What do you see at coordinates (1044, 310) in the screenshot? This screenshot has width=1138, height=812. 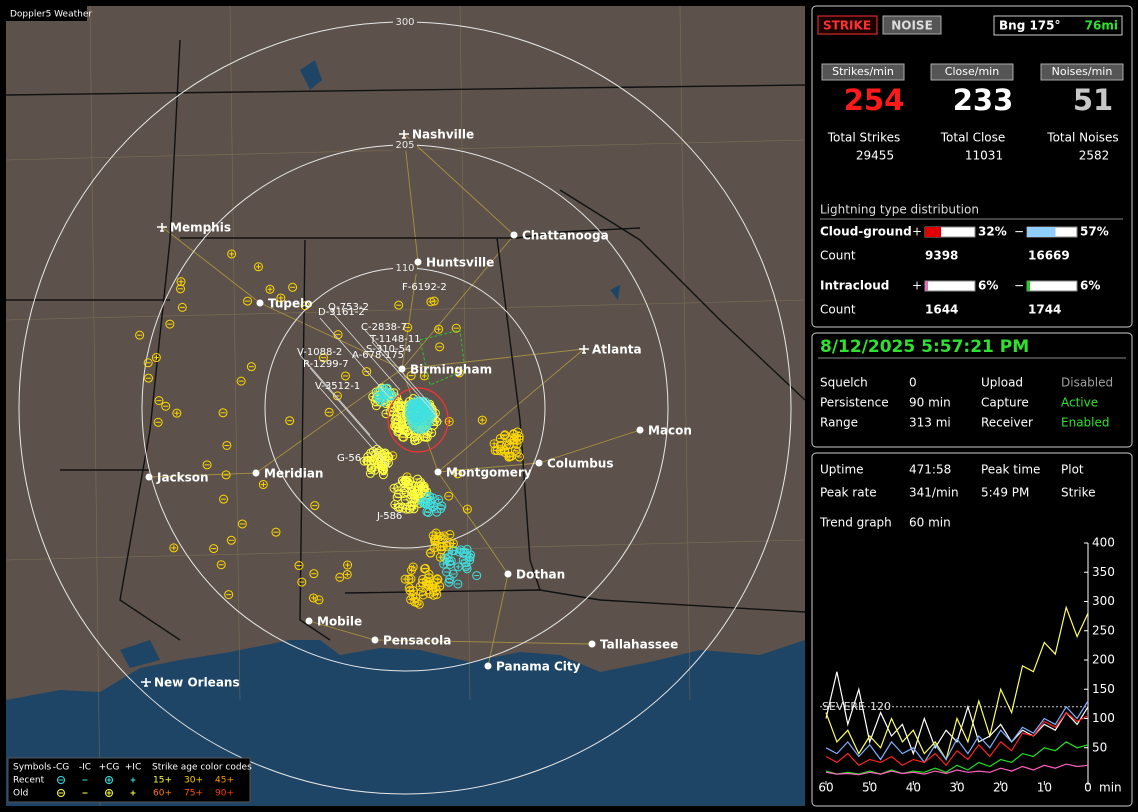 I see `count-value: 1744` at bounding box center [1044, 310].